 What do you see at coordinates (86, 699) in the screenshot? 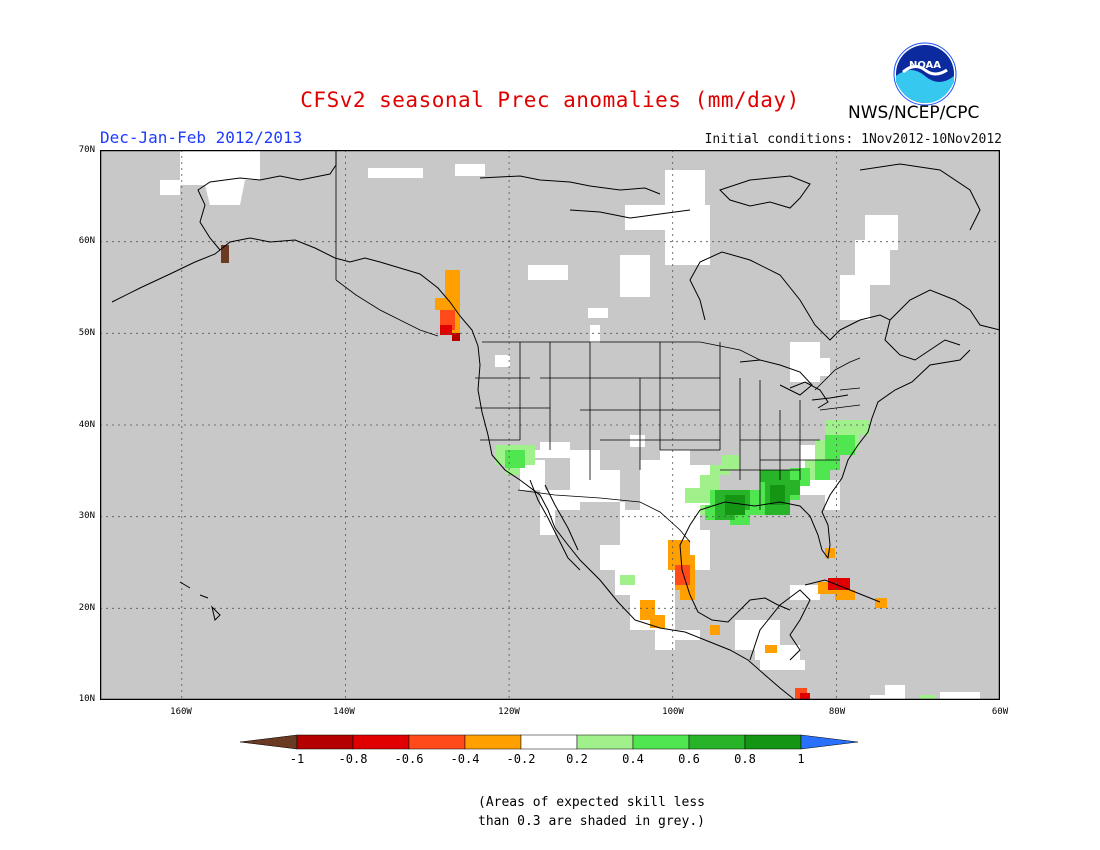
I see `lat-label: 10N` at bounding box center [86, 699].